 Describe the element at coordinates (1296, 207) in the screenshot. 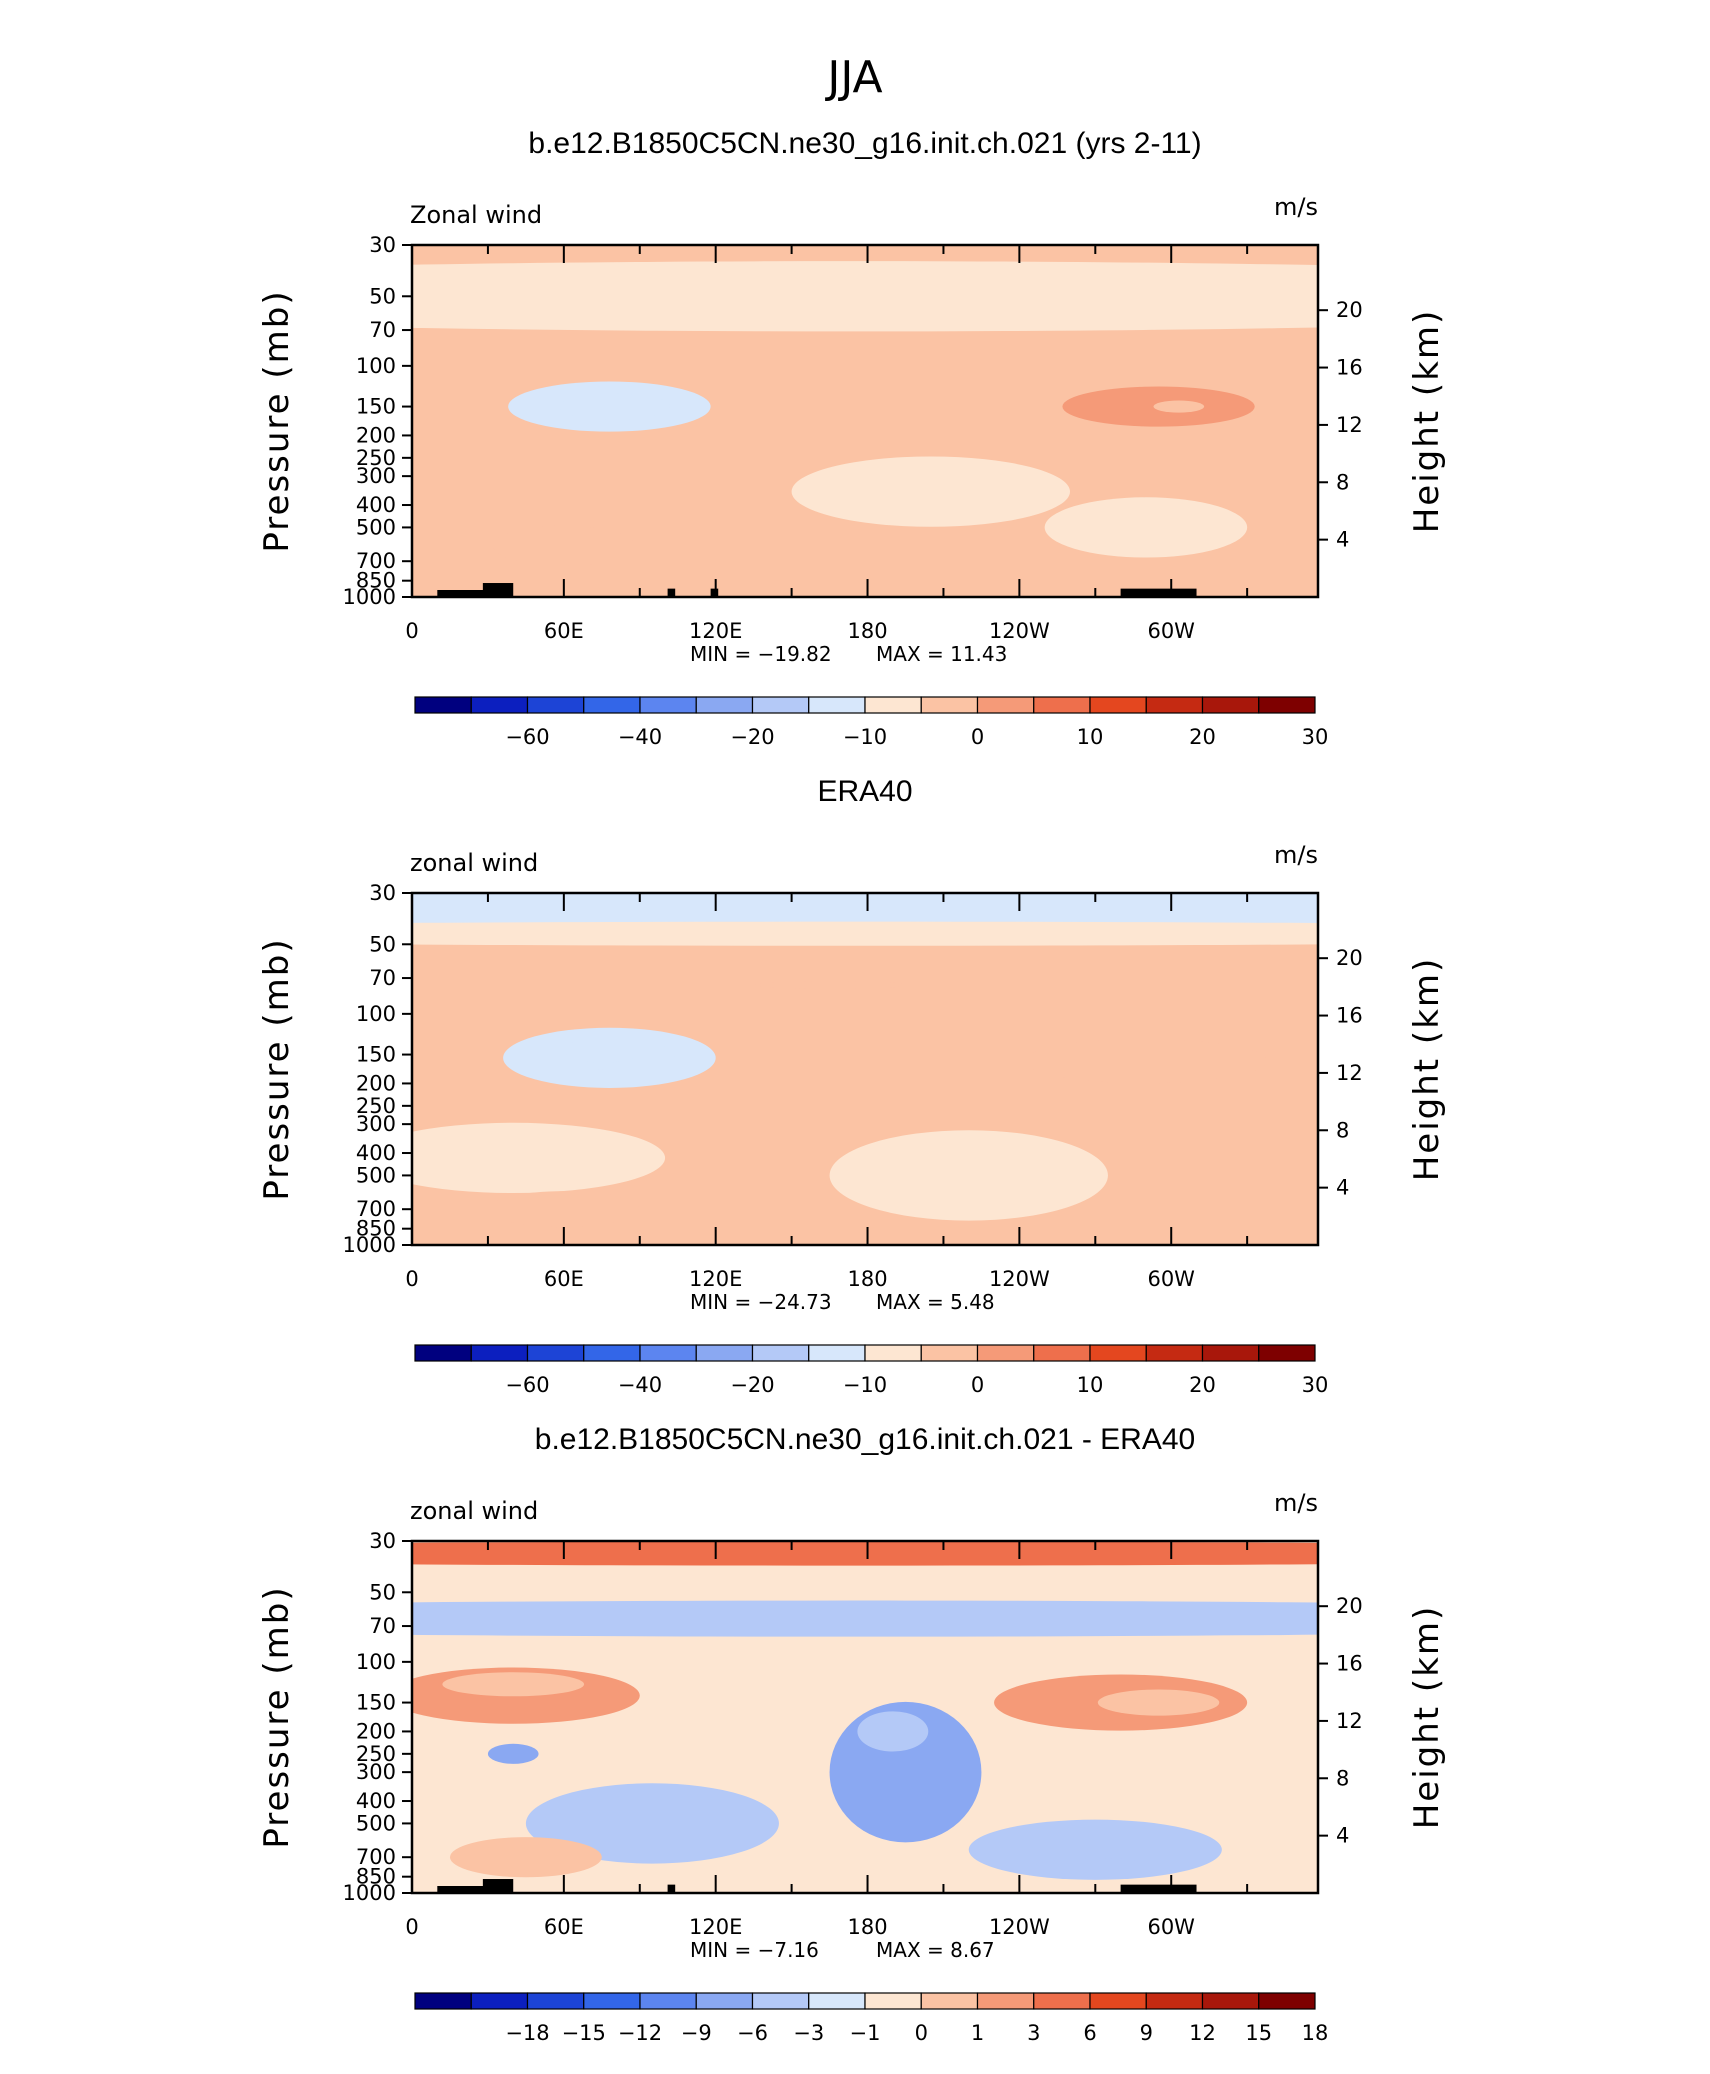

I see `units-label: m/s` at that location.